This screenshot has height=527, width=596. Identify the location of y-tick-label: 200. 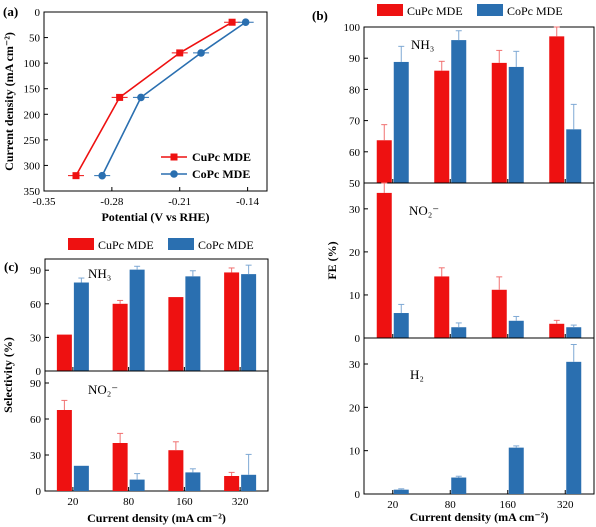
(32, 115).